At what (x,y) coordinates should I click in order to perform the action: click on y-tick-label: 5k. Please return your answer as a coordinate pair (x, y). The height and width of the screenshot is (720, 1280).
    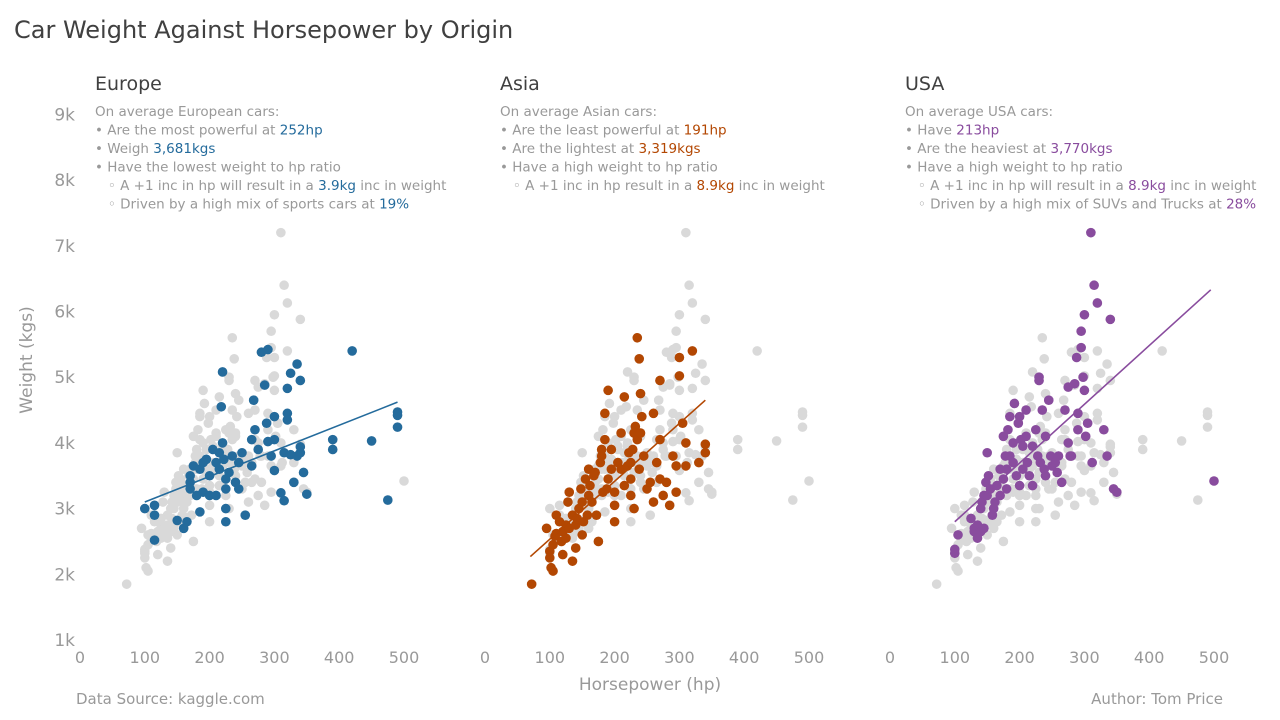
    Looking at the image, I should click on (64, 378).